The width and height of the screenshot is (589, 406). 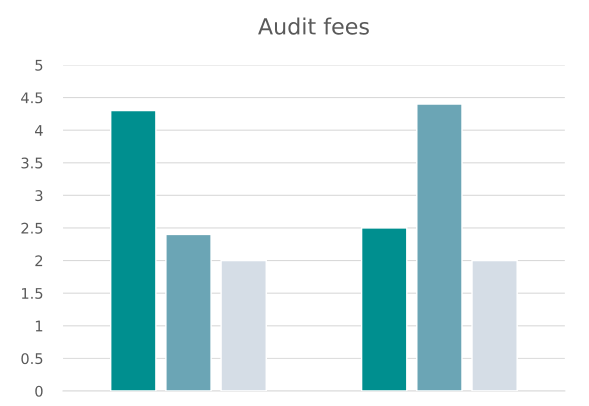 I want to click on y-tick-label: 4, so click(x=39, y=130).